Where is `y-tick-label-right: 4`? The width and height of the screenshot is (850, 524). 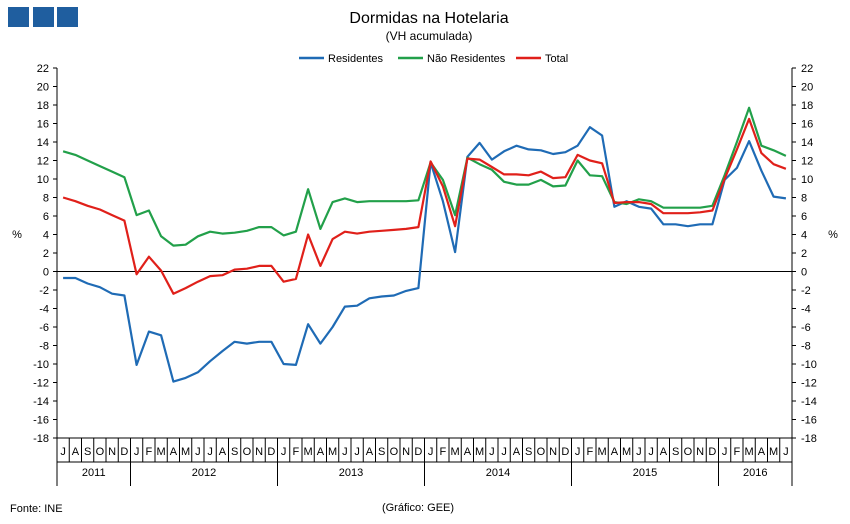
y-tick-label-right: 4 is located at coordinates (804, 236).